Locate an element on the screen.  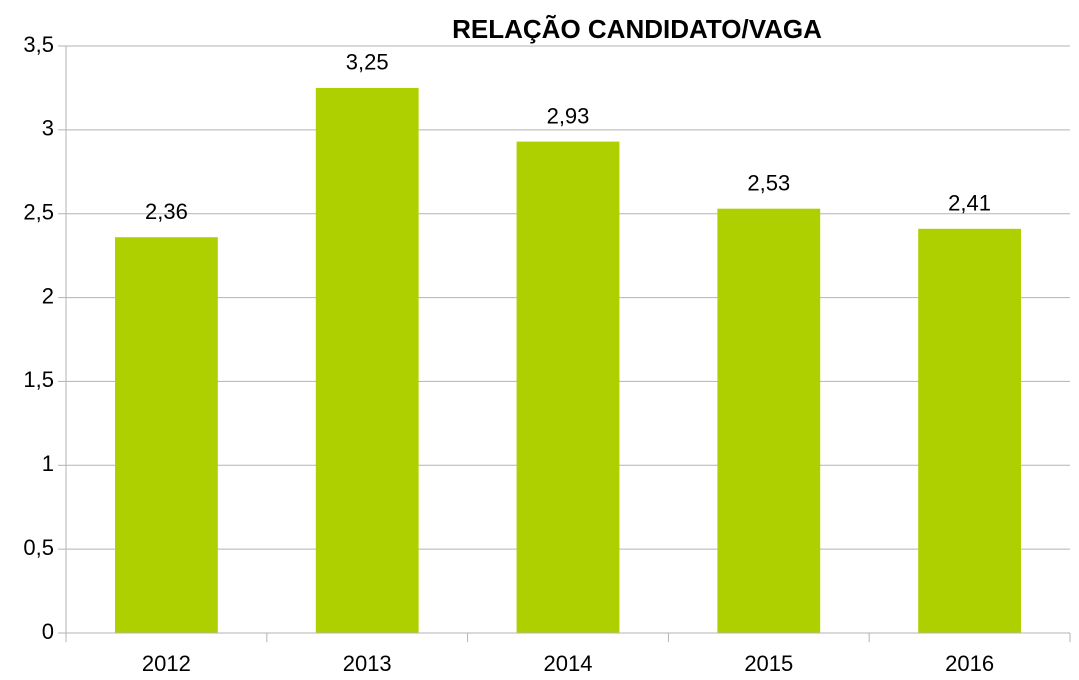
y-tick-label: 1,5 is located at coordinates (38, 379).